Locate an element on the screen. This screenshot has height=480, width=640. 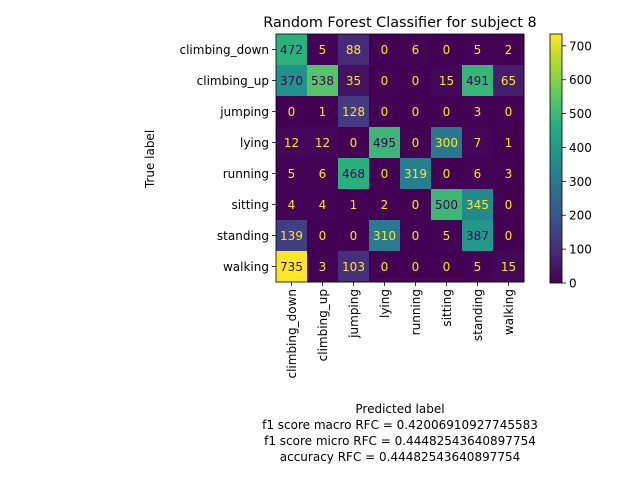
column-tick-label: sitting is located at coordinates (447, 308).